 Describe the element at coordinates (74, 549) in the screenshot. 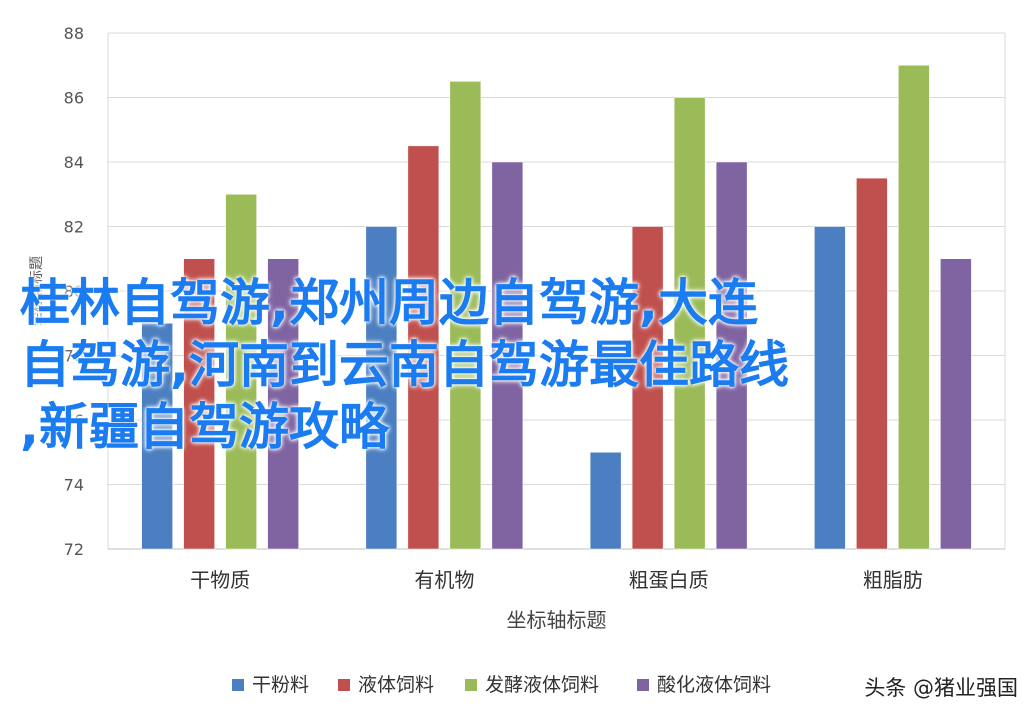

I see `y-tick-label: 72` at that location.